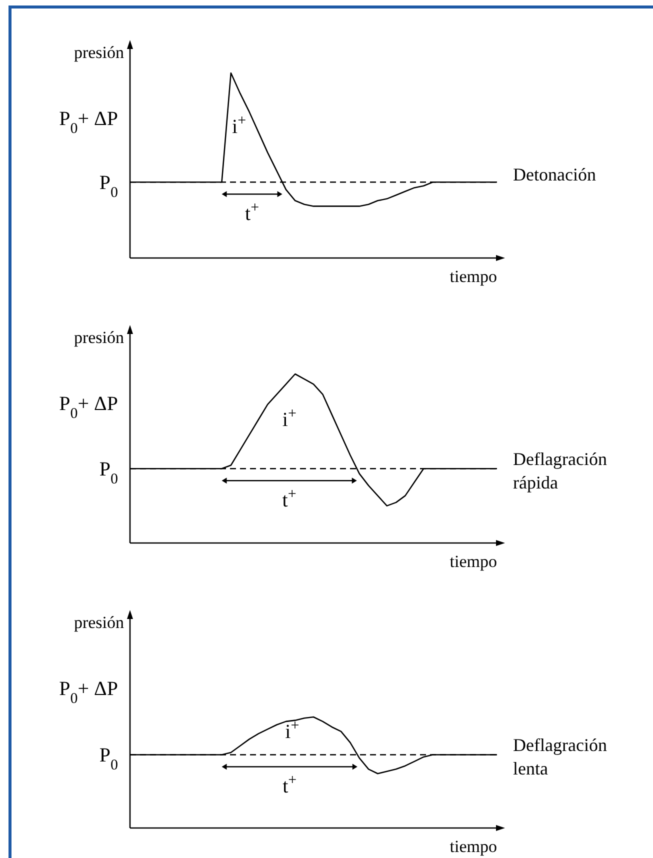  Describe the element at coordinates (560, 757) in the screenshot. I see `series-label: Deflagración lenta` at that location.